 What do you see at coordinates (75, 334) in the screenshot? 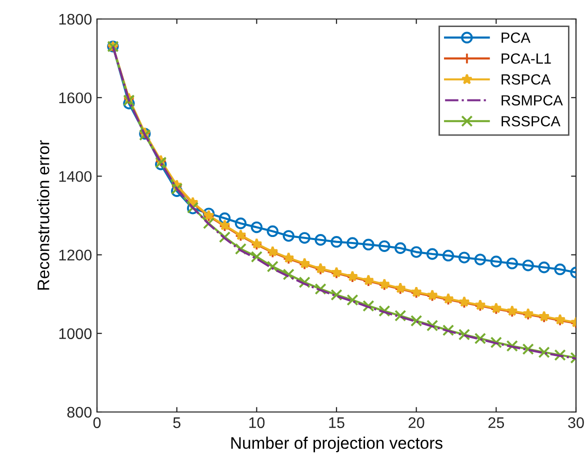
I see `y-tick-label: 1000` at bounding box center [75, 334].